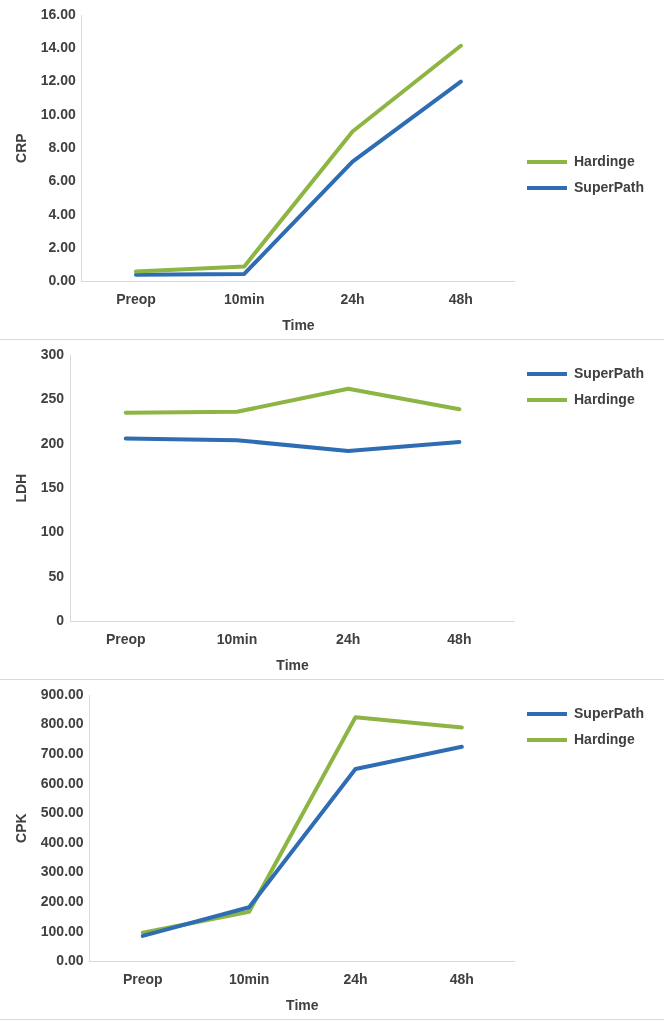  Describe the element at coordinates (58, 13) in the screenshot. I see `y-tick-label: 16.00` at that location.